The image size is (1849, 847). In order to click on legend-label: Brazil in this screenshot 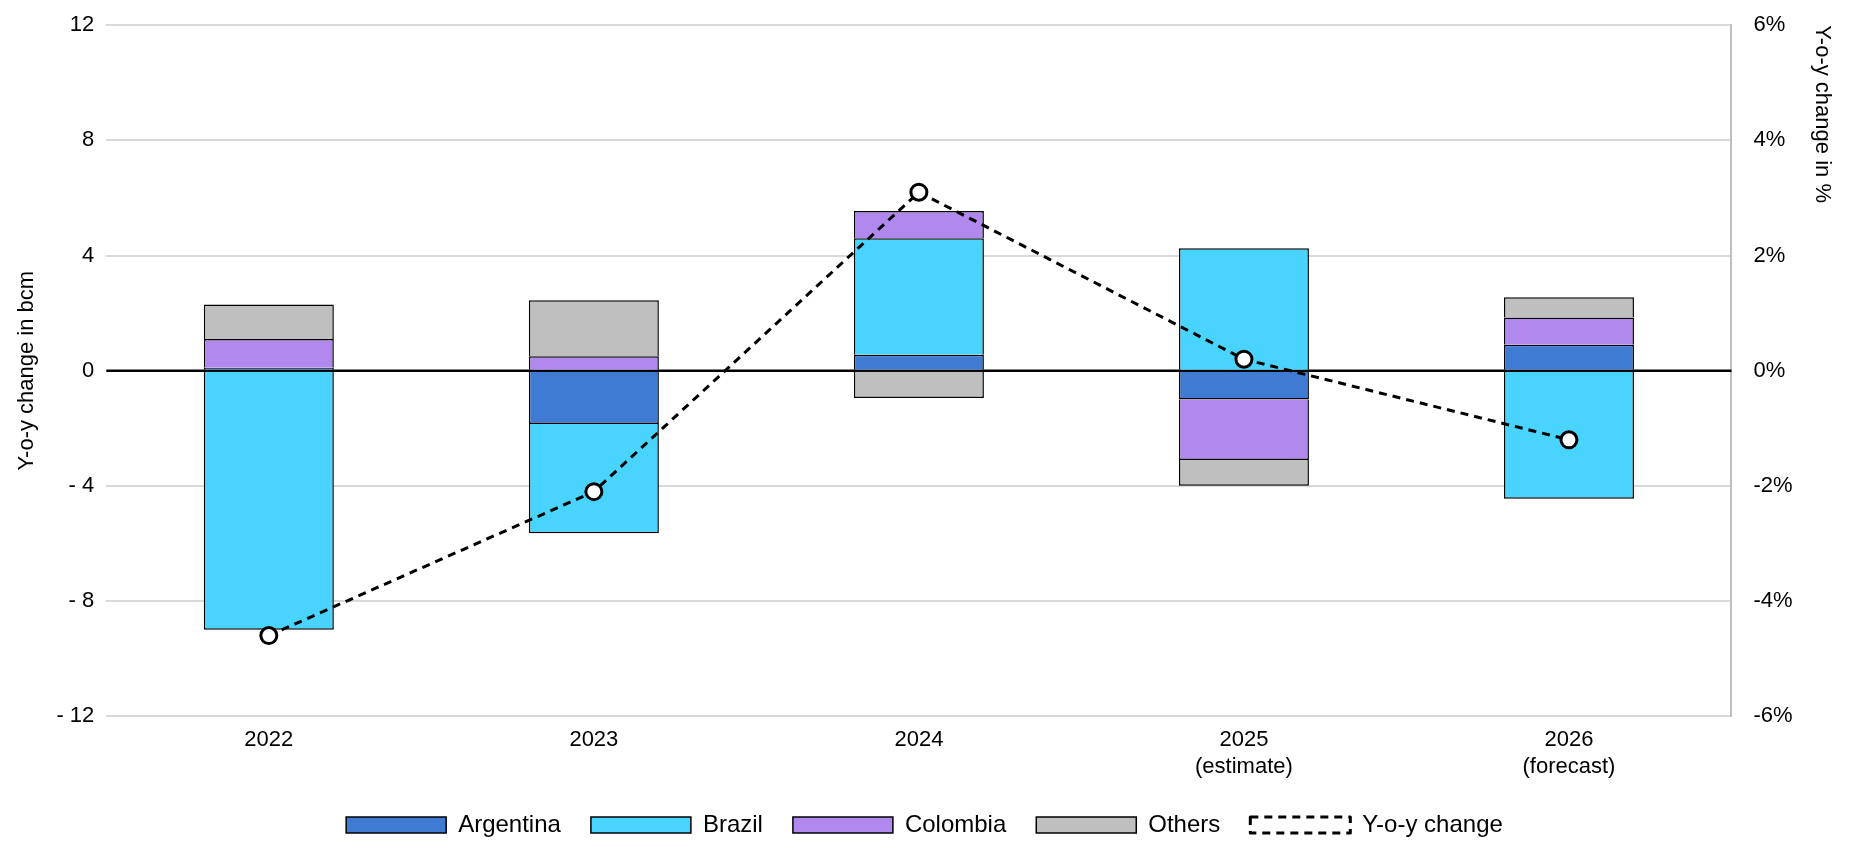, I will do `click(732, 823)`.